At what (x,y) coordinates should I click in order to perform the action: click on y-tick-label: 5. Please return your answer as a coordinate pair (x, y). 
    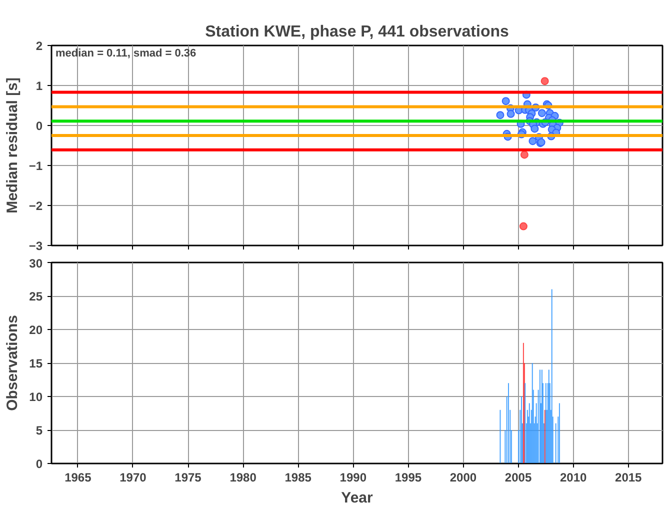
    Looking at the image, I should click on (39, 431).